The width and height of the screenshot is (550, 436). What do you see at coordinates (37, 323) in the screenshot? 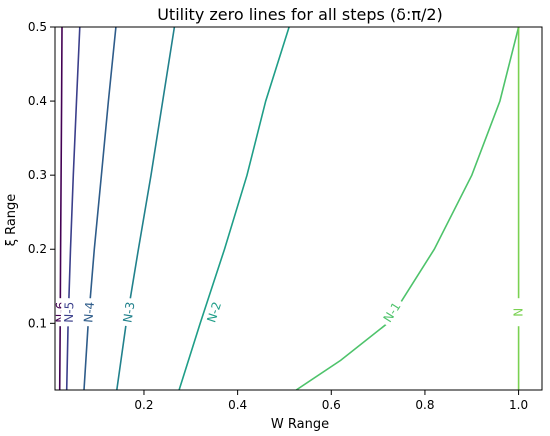
I see `y-tick-label: 0.1` at bounding box center [37, 323].